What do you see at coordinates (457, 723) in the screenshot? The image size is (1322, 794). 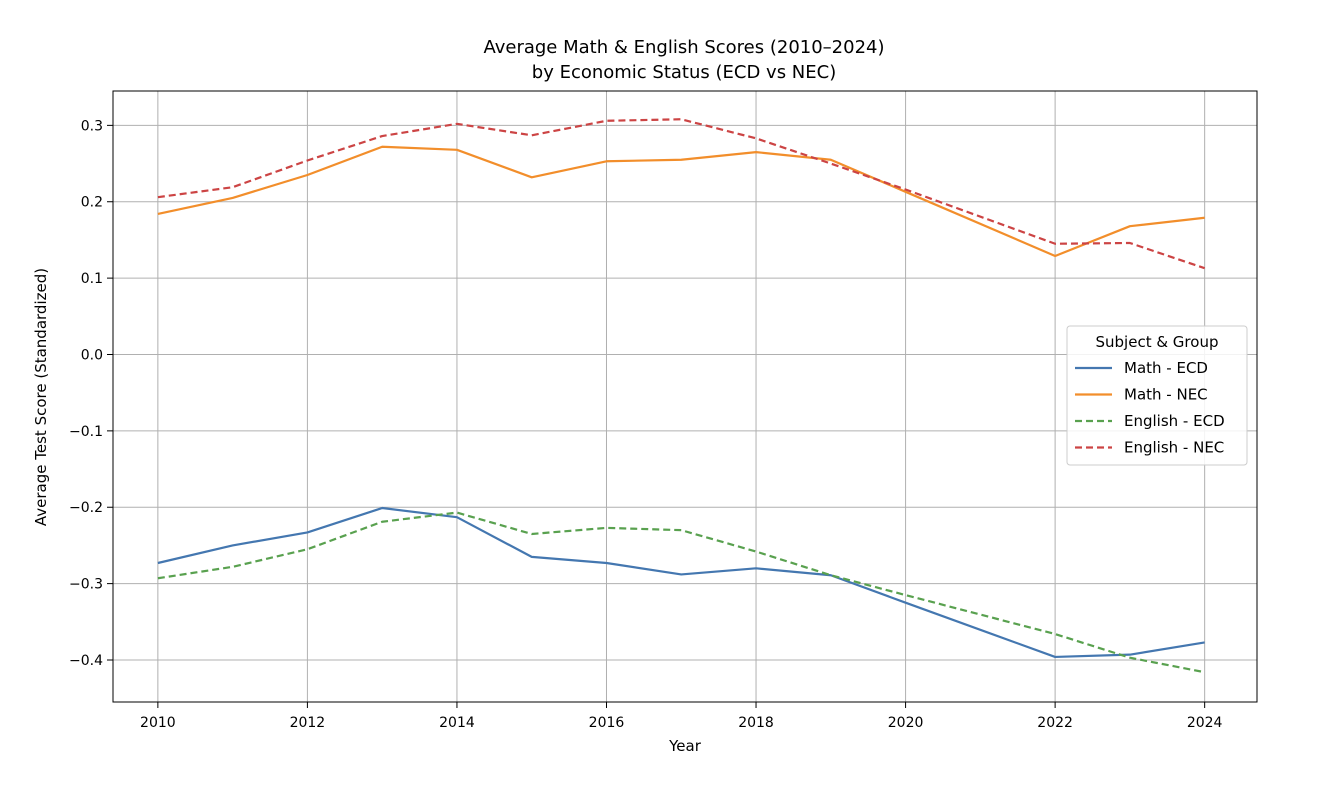 I see `x-tick-label: 2014` at bounding box center [457, 723].